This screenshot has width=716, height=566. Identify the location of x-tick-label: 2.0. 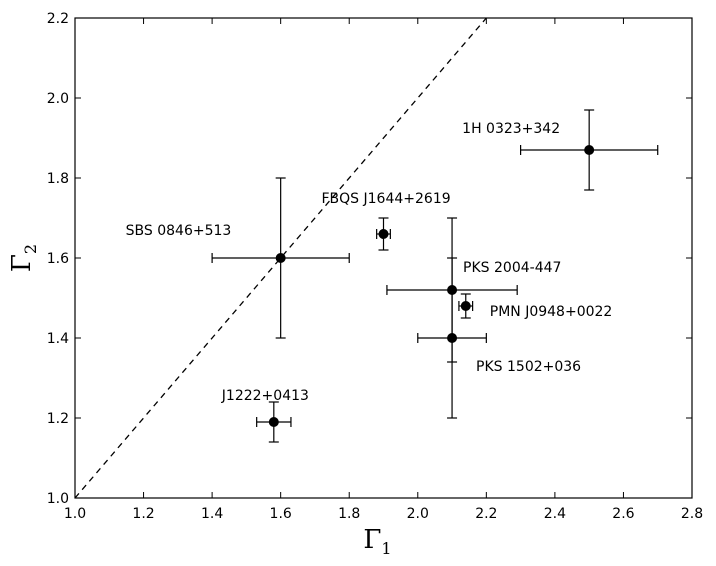
(418, 514).